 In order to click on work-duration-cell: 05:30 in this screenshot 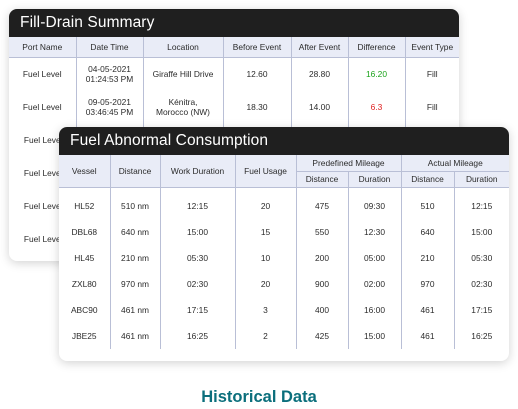, I will do `click(198, 258)`.